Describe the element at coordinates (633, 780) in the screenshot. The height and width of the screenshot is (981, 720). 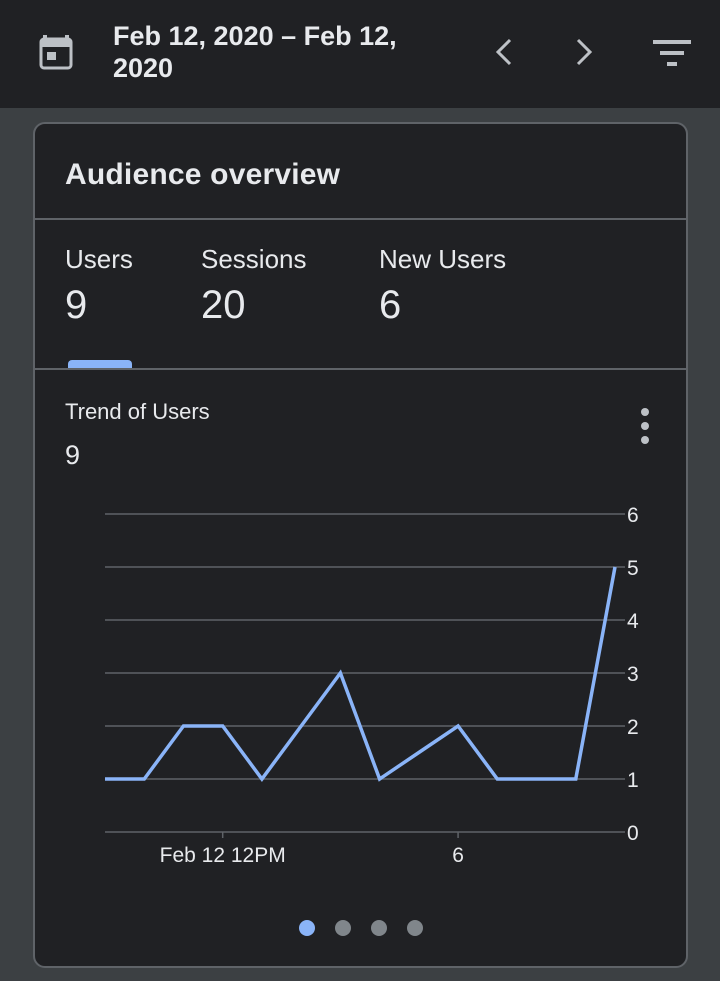
I see `y-tick-label: 1` at that location.